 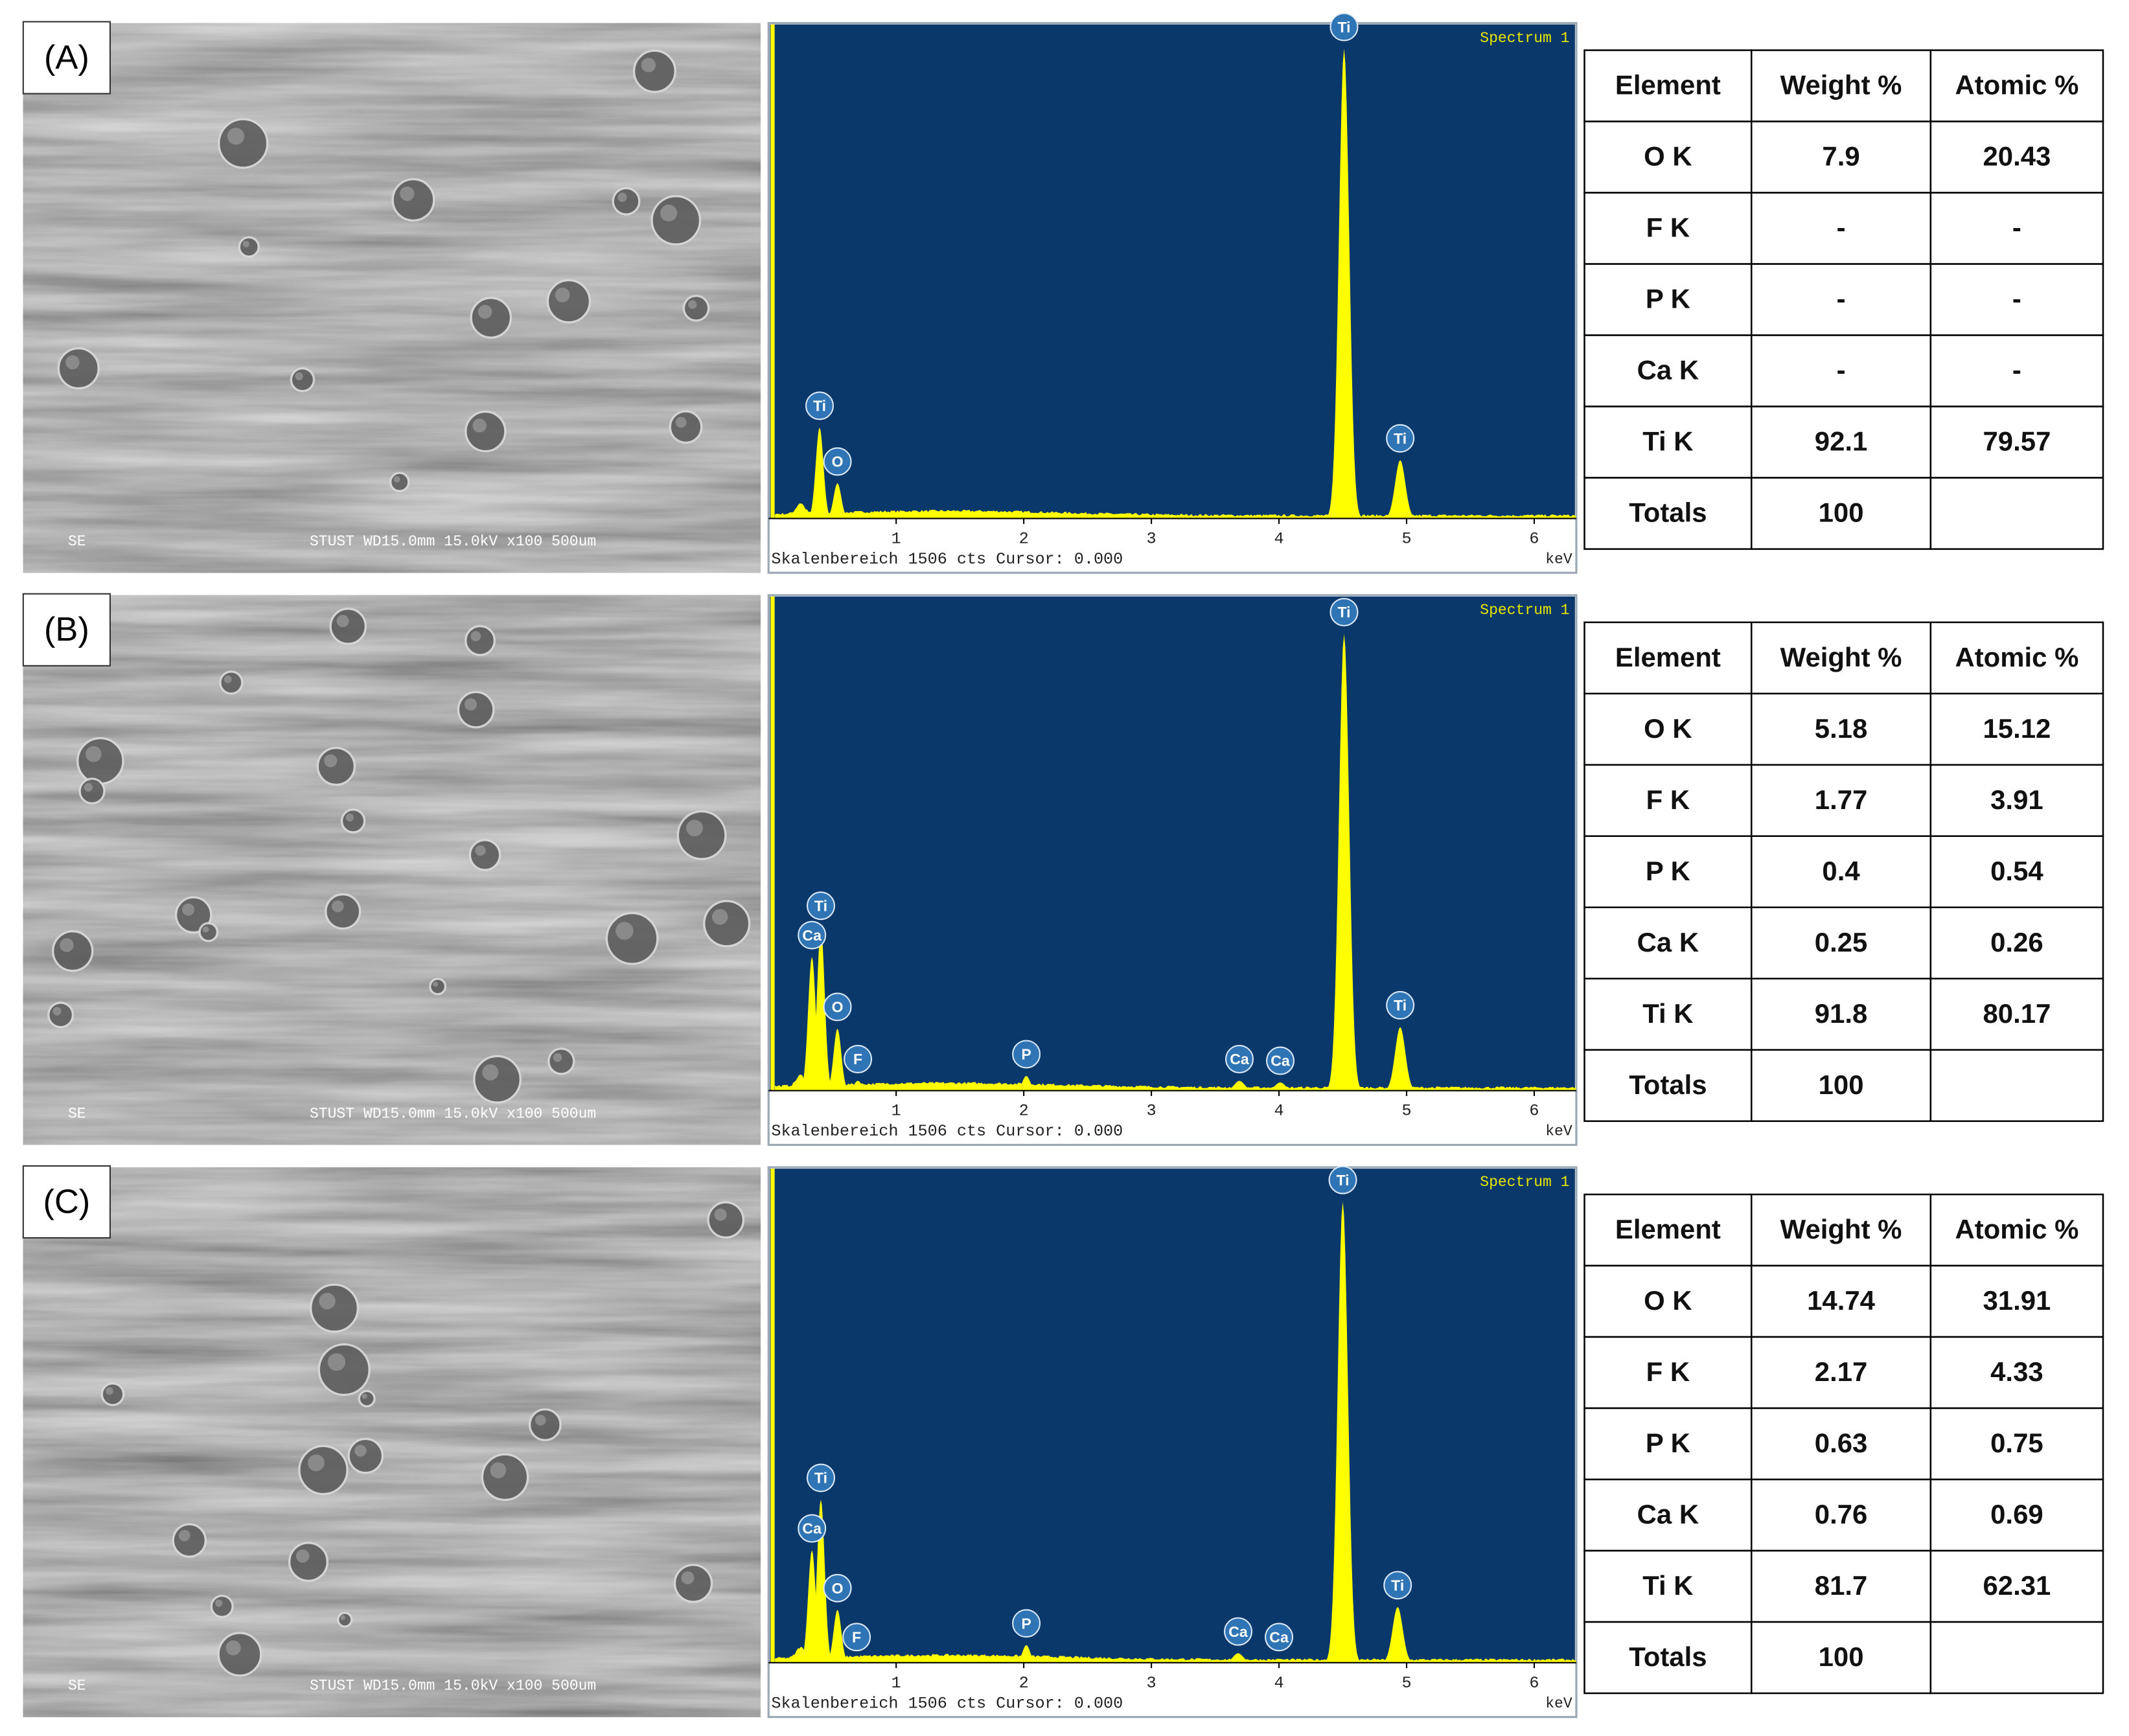 I want to click on sem-texture, so click(x=392, y=298).